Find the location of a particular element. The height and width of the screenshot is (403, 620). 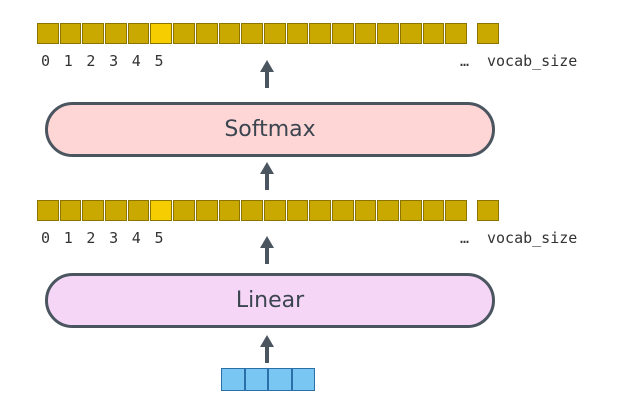

top-vector-index-label: 2 is located at coordinates (91, 61).